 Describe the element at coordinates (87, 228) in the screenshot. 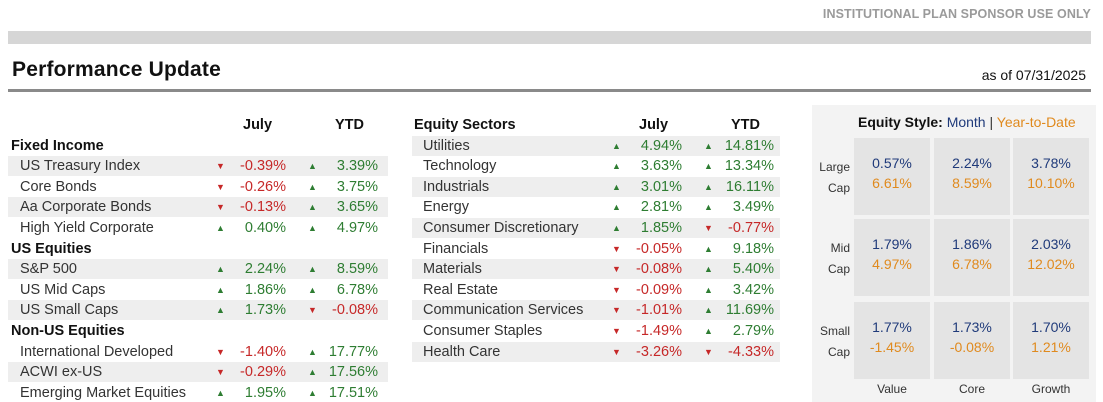

I see `row-label: High Yield Corporate` at that location.